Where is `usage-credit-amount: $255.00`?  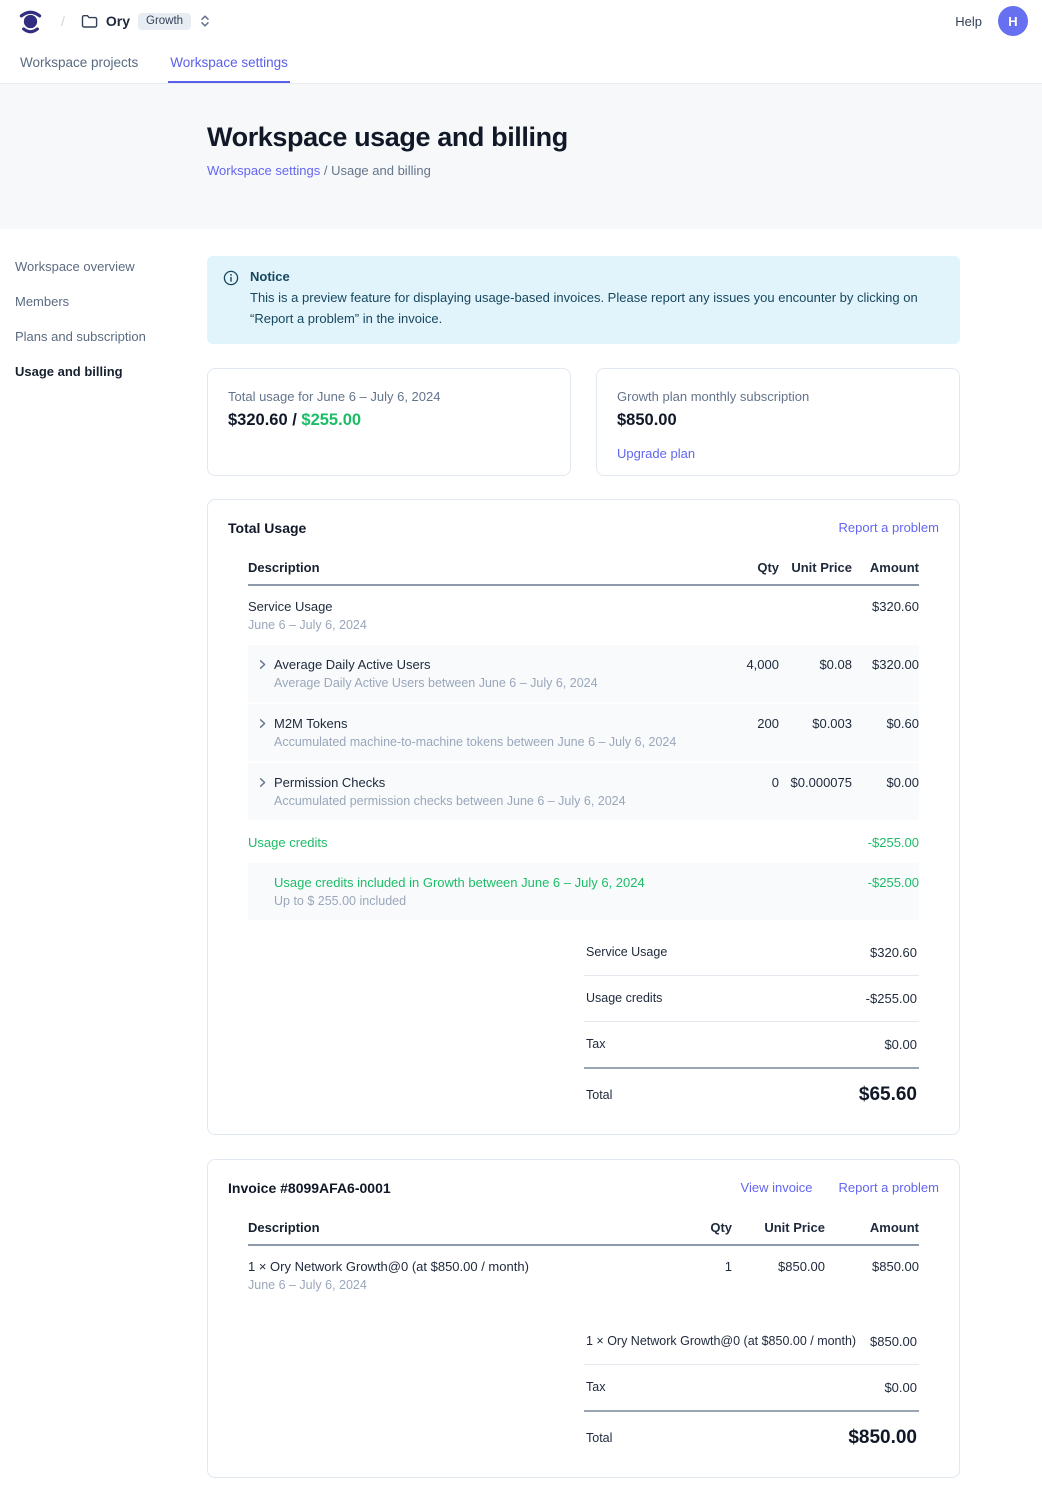
usage-credit-amount: $255.00 is located at coordinates (331, 419).